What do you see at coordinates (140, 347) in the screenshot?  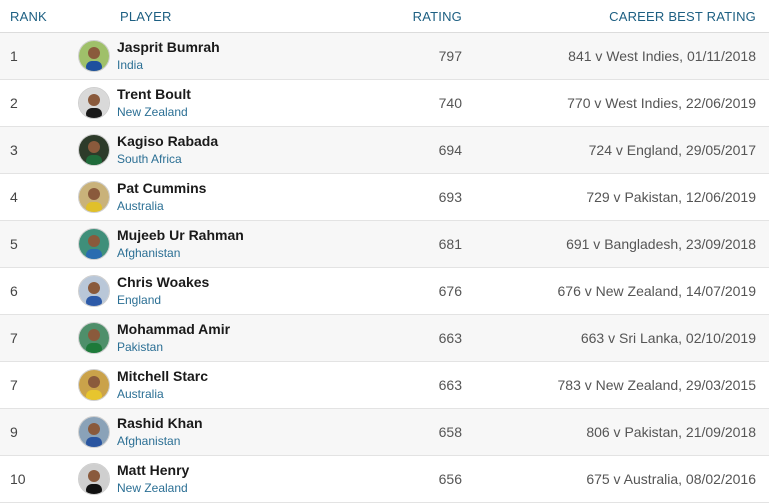 I see `player-country-link: Pakistan` at bounding box center [140, 347].